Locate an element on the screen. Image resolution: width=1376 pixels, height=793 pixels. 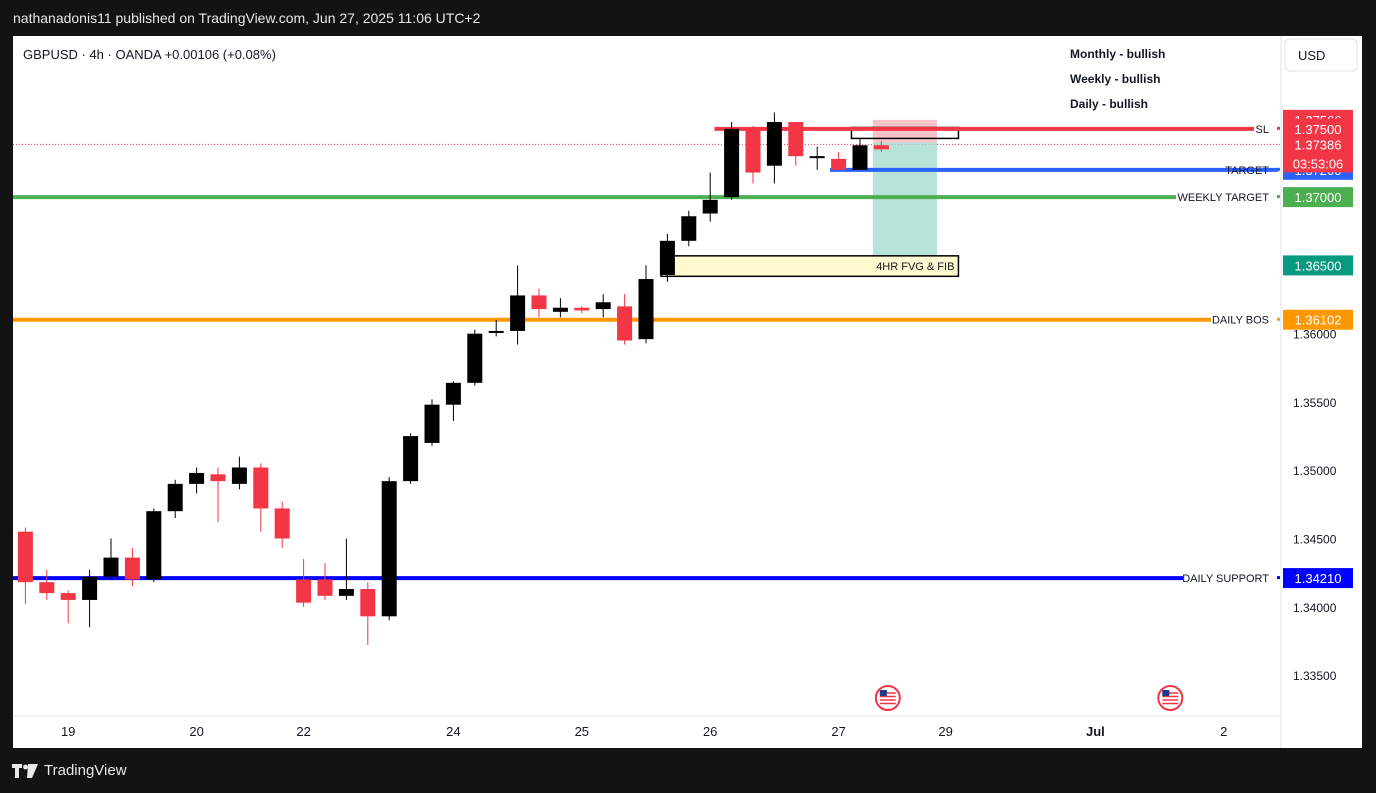
currency-button: USD is located at coordinates (1321, 55).